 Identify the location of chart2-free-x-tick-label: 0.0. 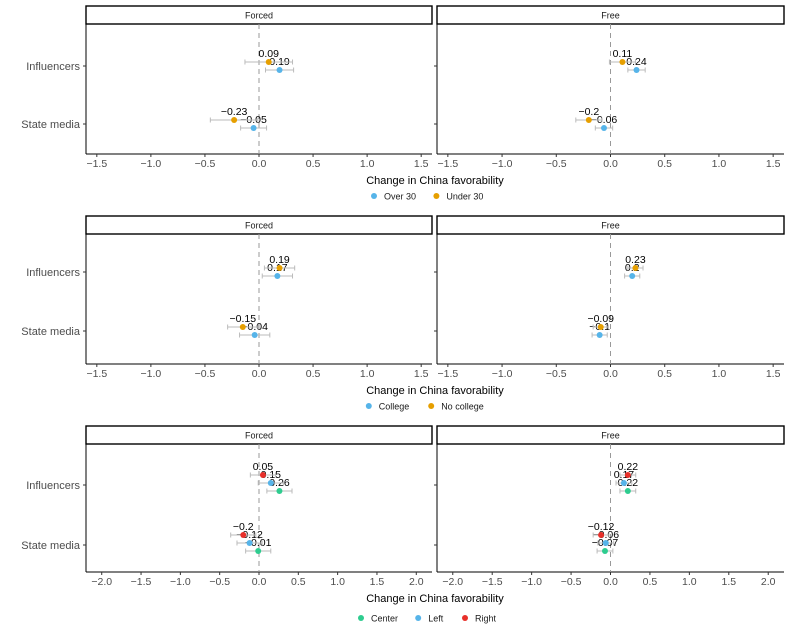
(610, 374).